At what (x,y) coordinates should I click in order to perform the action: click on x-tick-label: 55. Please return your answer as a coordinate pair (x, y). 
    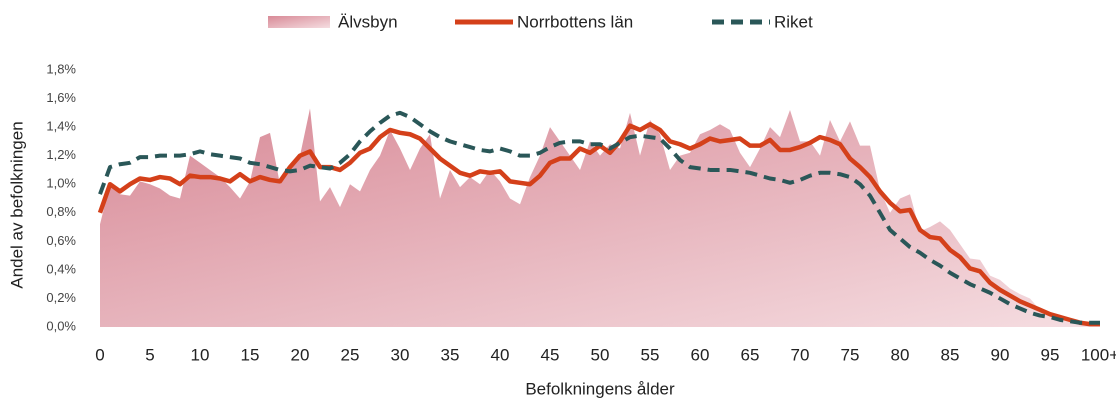
    Looking at the image, I should click on (650, 354).